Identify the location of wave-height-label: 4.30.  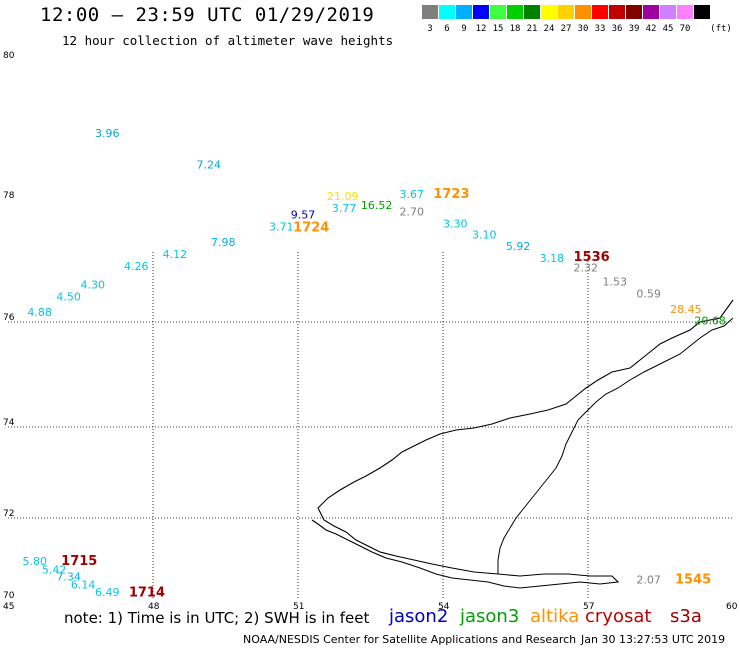
(93, 284).